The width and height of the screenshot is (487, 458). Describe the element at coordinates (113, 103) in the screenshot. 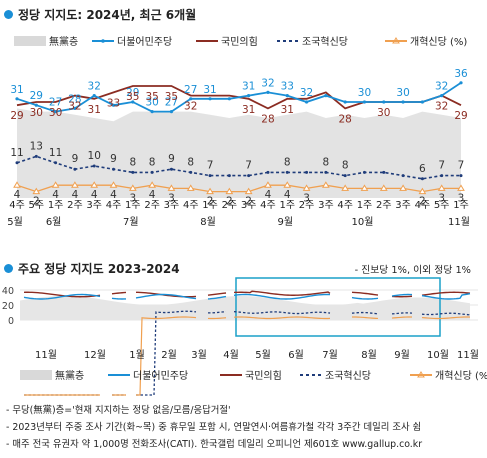

I see `ppp-label: 33` at that location.